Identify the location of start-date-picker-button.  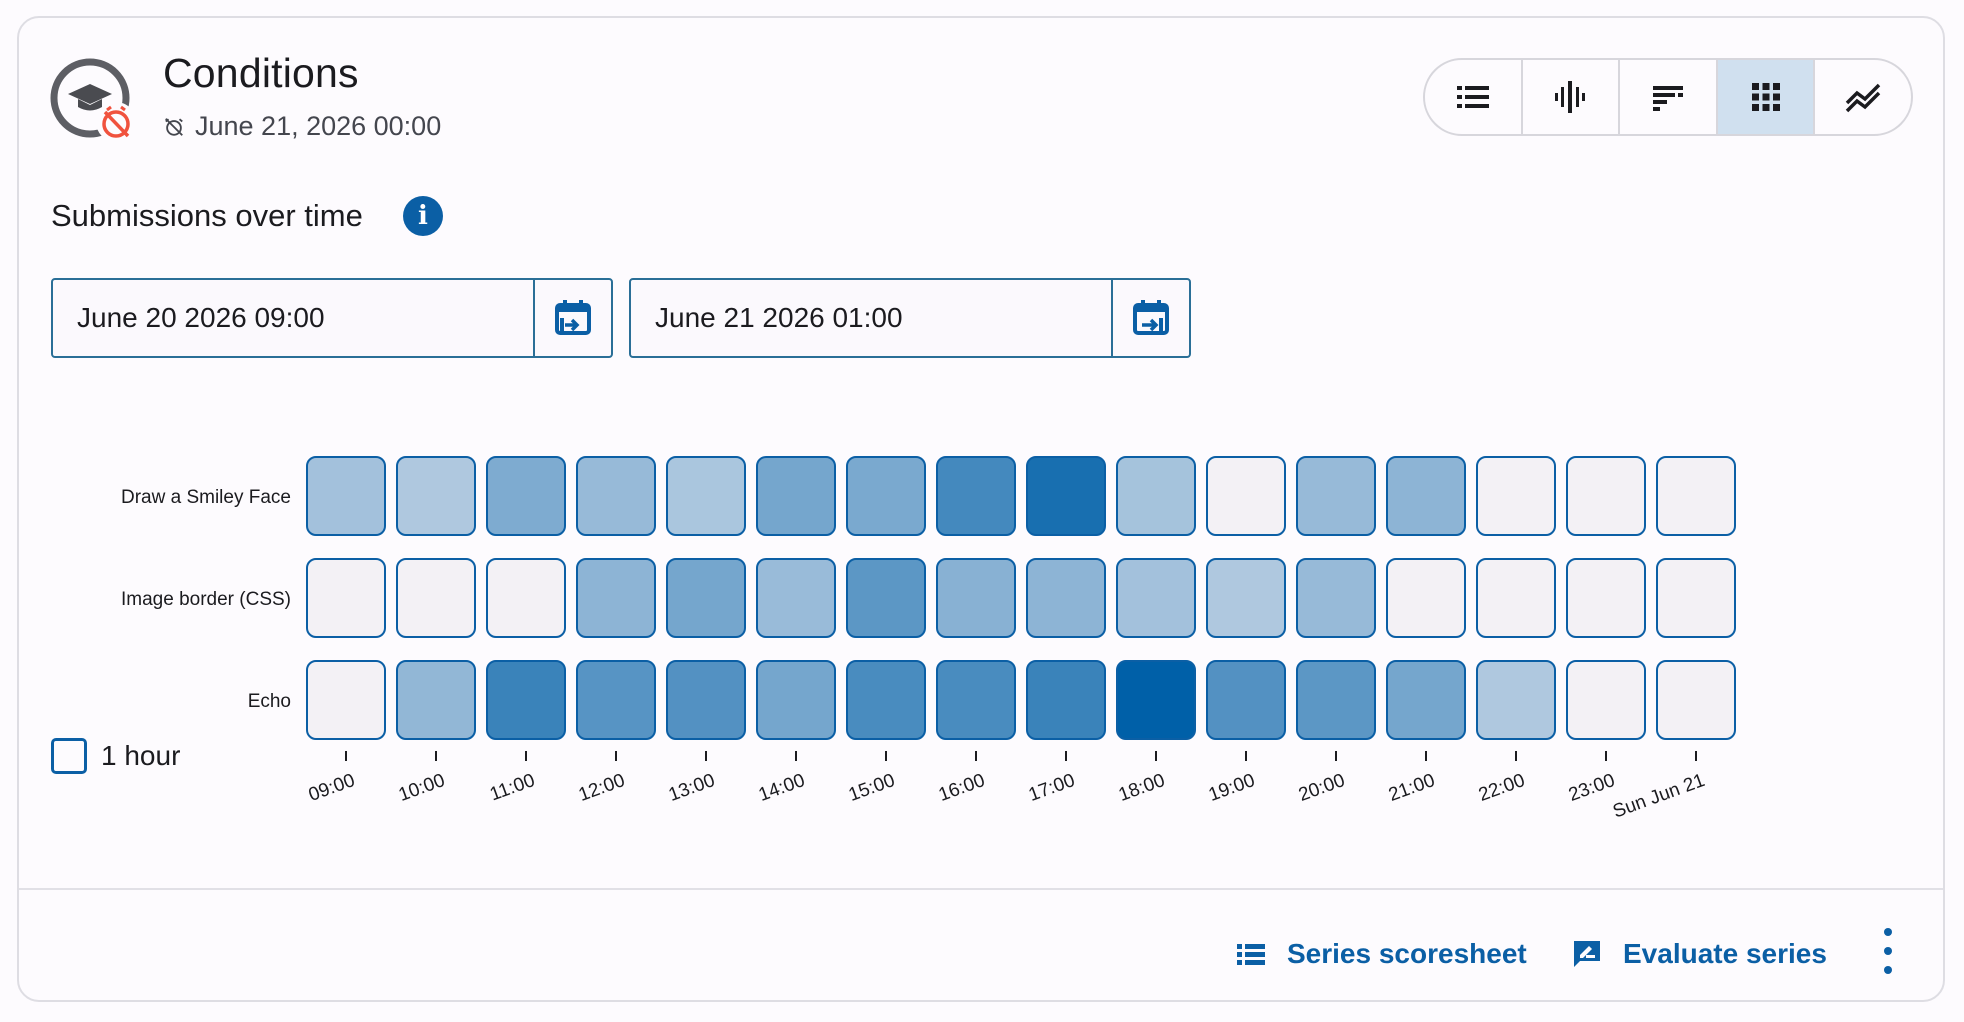
(572, 318).